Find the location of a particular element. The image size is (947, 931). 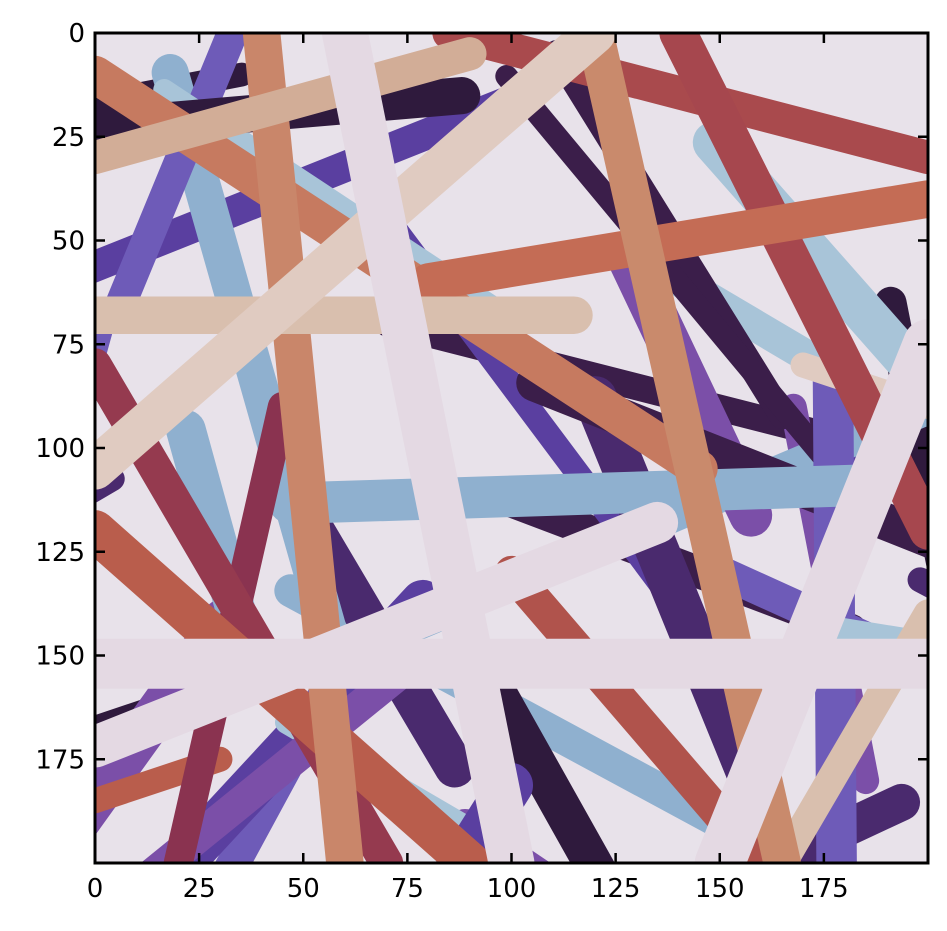

y-tick-label: 125 is located at coordinates (60, 553).